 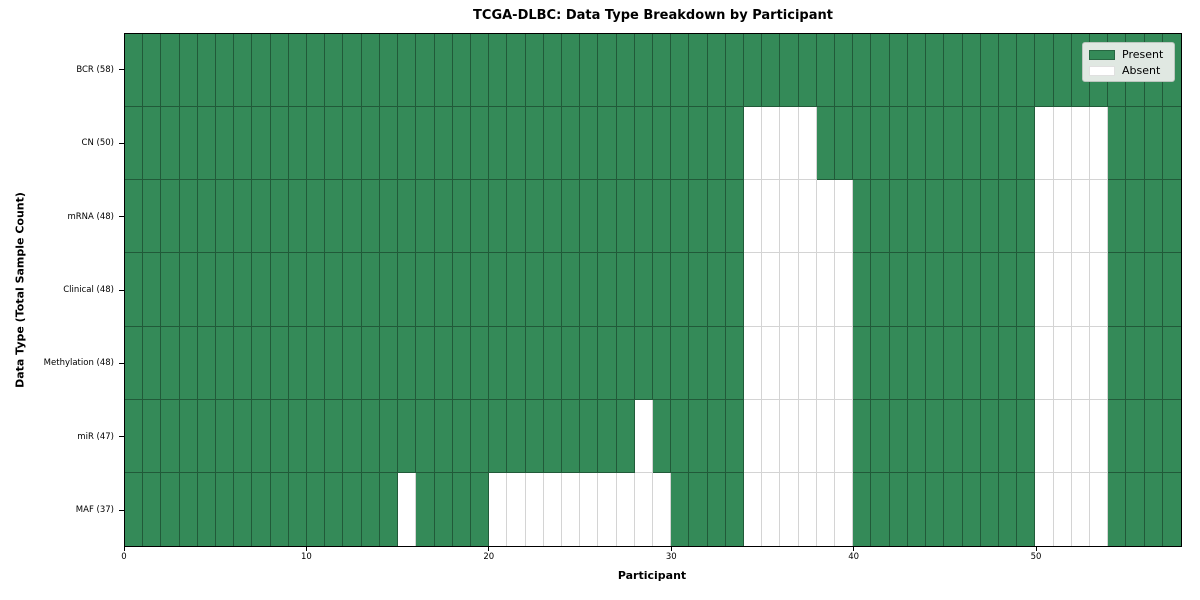 What do you see at coordinates (653, 144) in the screenshot?
I see `heatmap-row-CN` at bounding box center [653, 144].